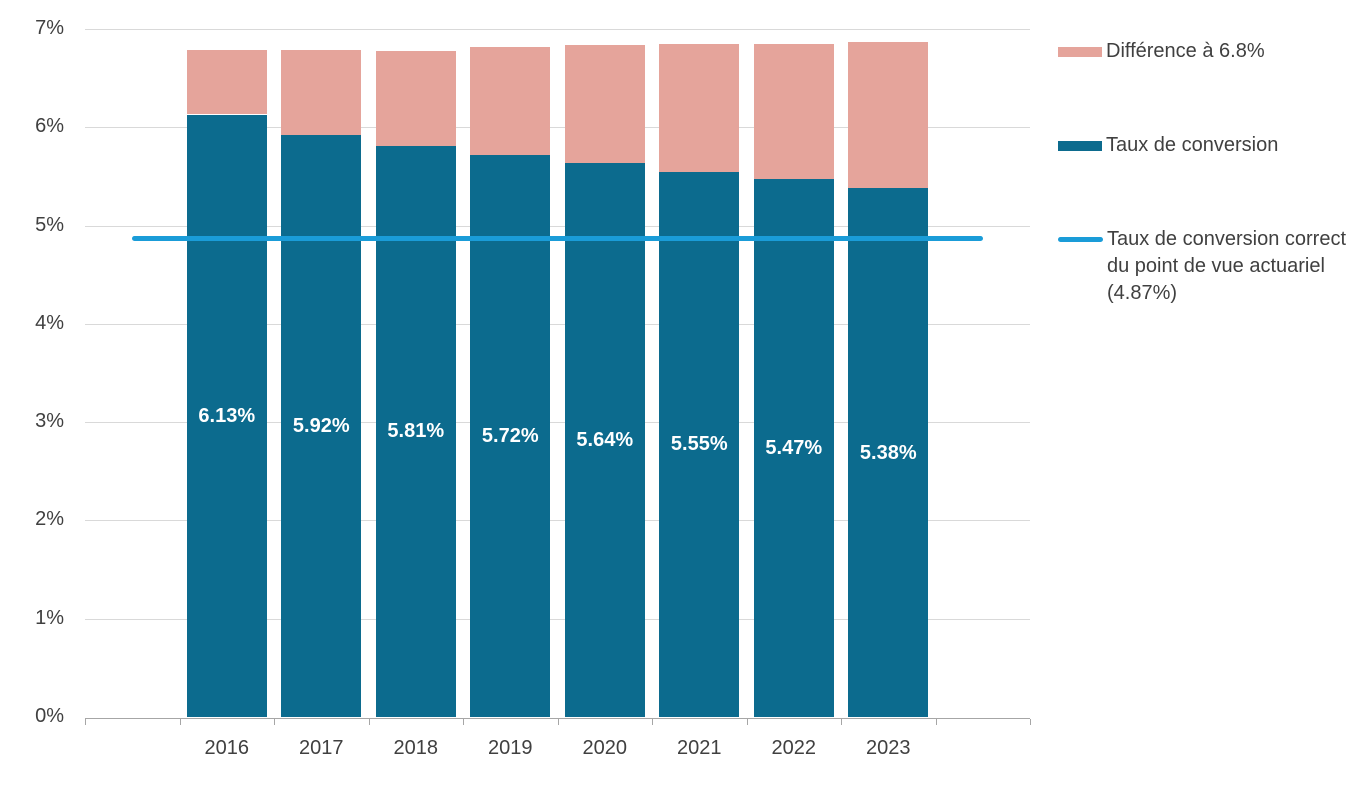 The width and height of the screenshot is (1364, 786). I want to click on bar-value-label: 6.13%, so click(227, 415).